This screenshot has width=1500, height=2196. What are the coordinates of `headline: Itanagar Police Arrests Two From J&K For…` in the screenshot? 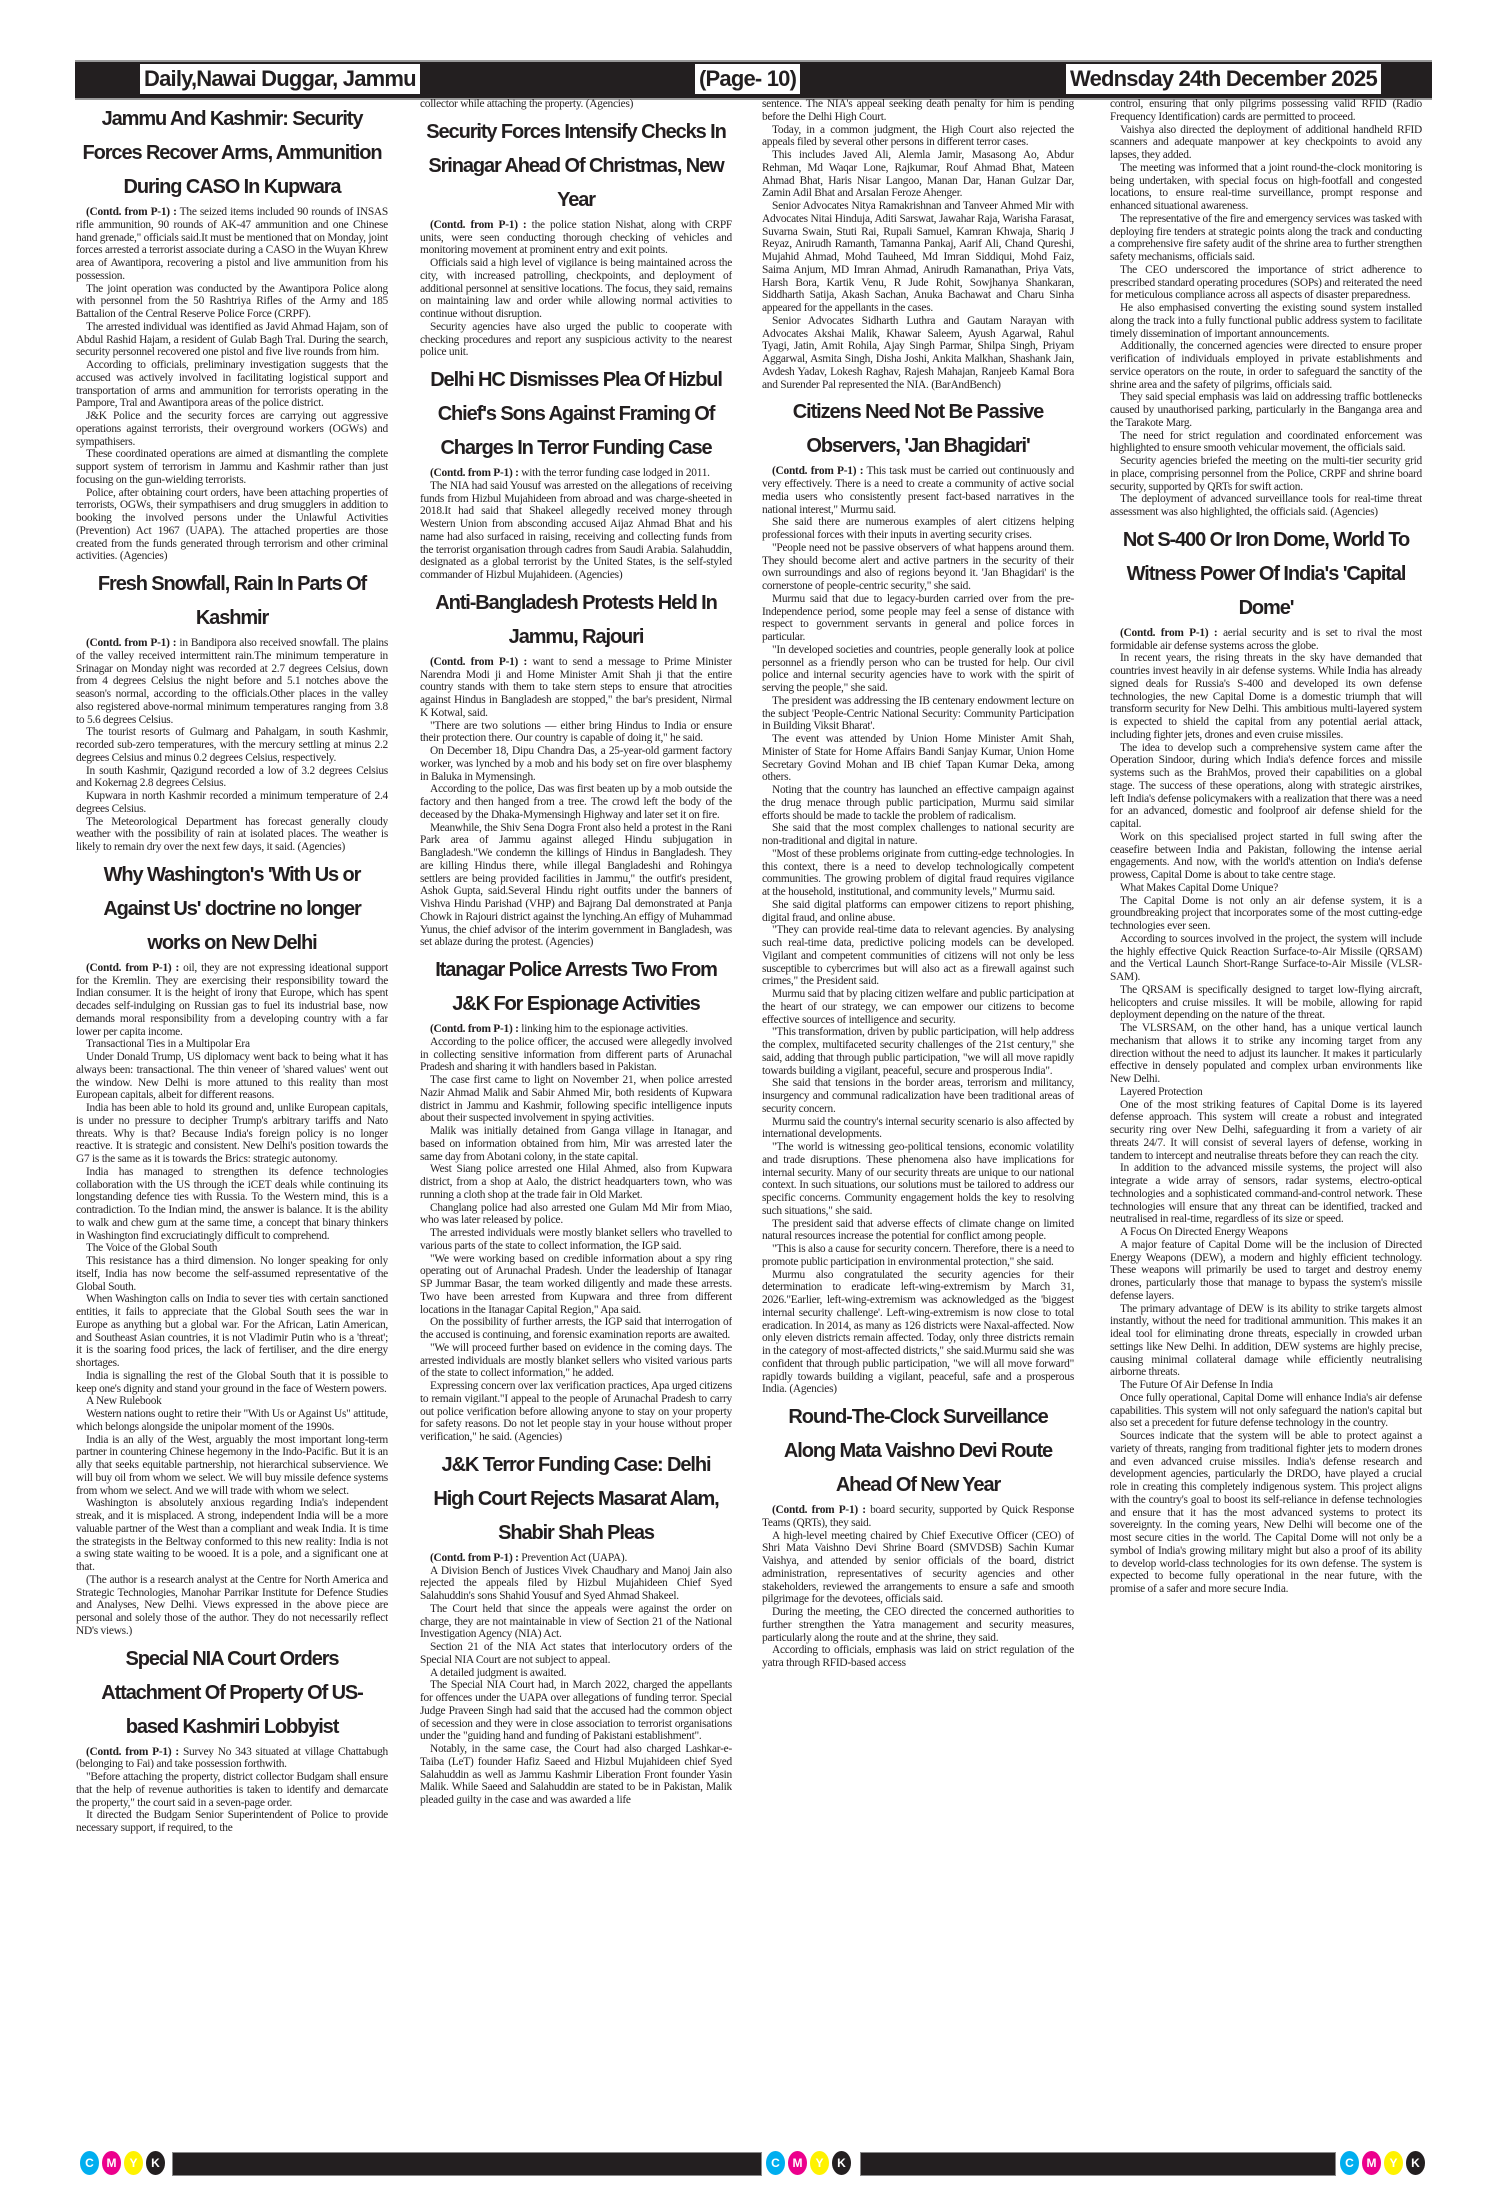 It's located at (576, 987).